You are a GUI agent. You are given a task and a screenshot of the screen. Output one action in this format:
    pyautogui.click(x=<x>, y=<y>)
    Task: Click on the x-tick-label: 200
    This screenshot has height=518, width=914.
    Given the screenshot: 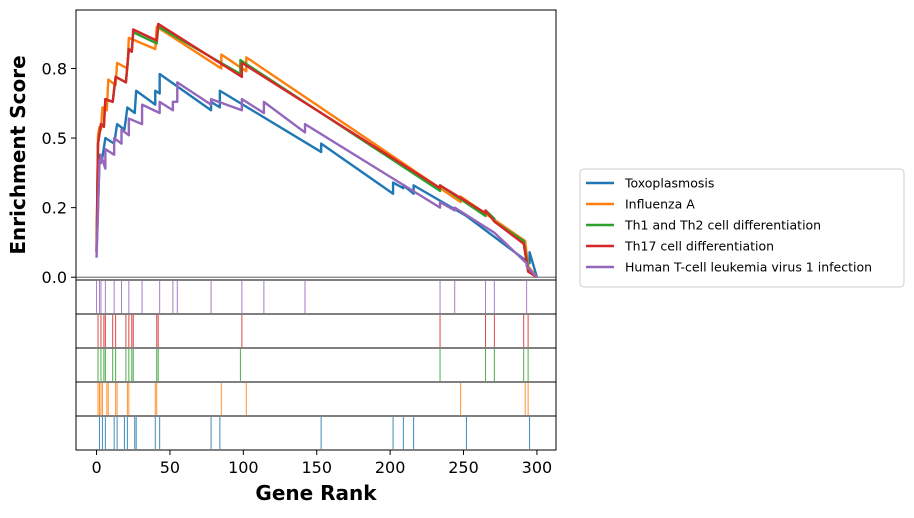 What is the action you would take?
    pyautogui.click(x=390, y=467)
    